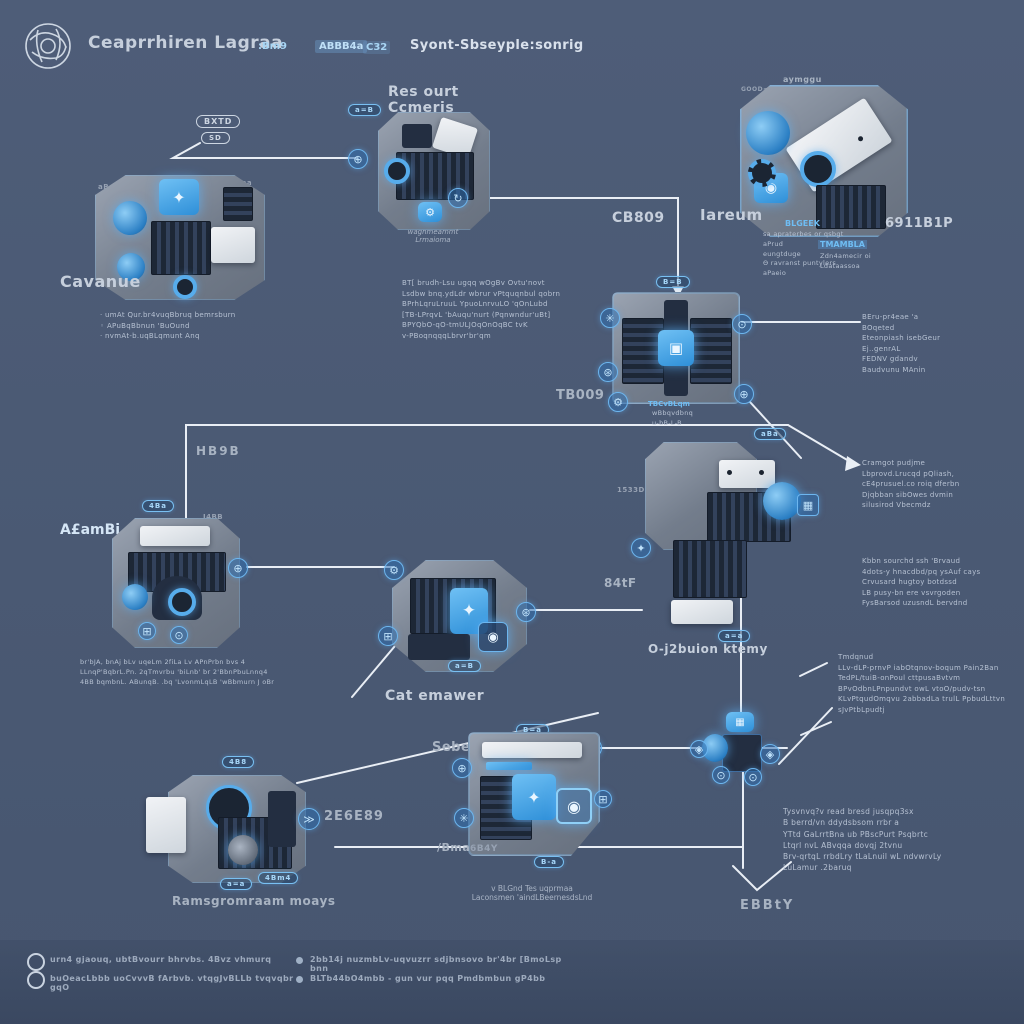 The height and width of the screenshot is (1024, 1024). I want to click on catemawer-title: Cat emawer, so click(435, 696).